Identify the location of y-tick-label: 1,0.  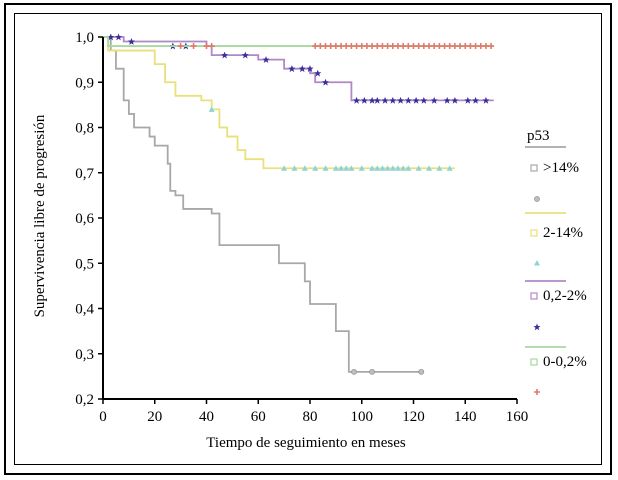
(84, 38).